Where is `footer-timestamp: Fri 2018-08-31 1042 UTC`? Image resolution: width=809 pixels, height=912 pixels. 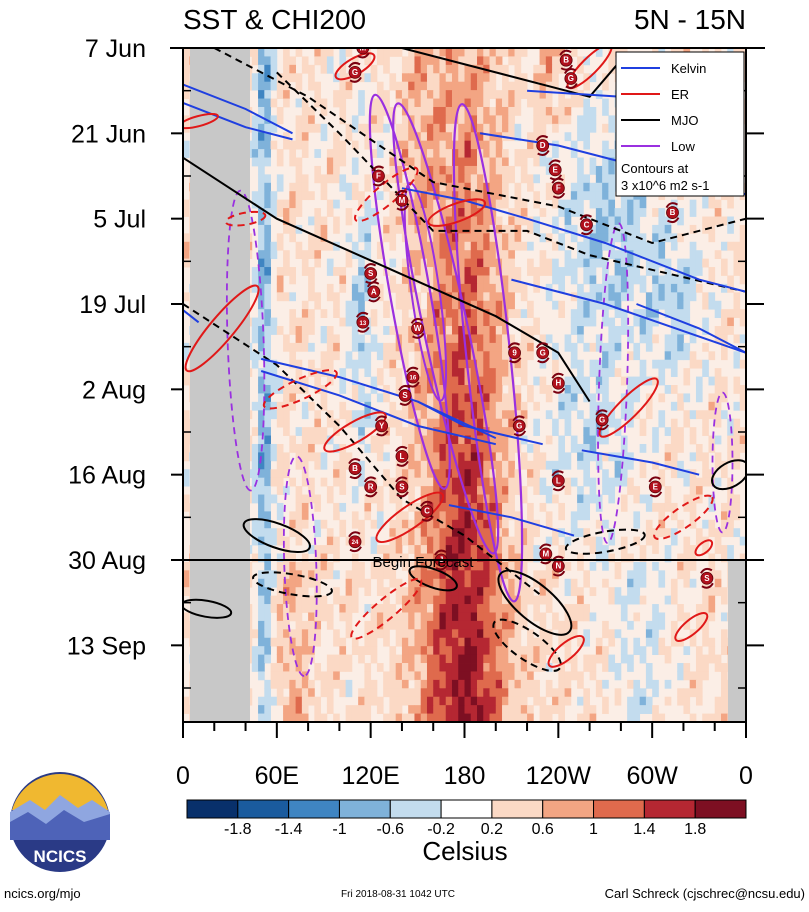
footer-timestamp: Fri 2018-08-31 1042 UTC is located at coordinates (398, 894).